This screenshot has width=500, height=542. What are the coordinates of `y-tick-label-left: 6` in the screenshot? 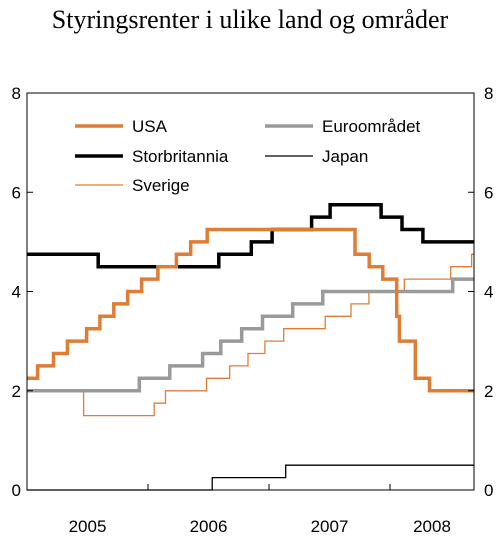 It's located at (16, 192).